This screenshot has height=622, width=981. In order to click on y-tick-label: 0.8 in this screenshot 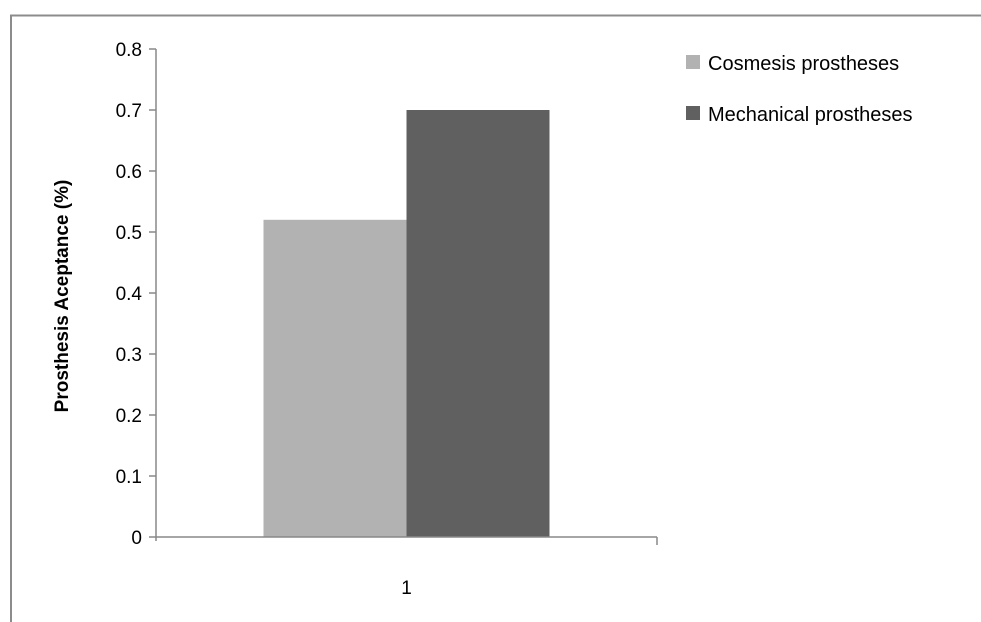, I will do `click(129, 50)`.